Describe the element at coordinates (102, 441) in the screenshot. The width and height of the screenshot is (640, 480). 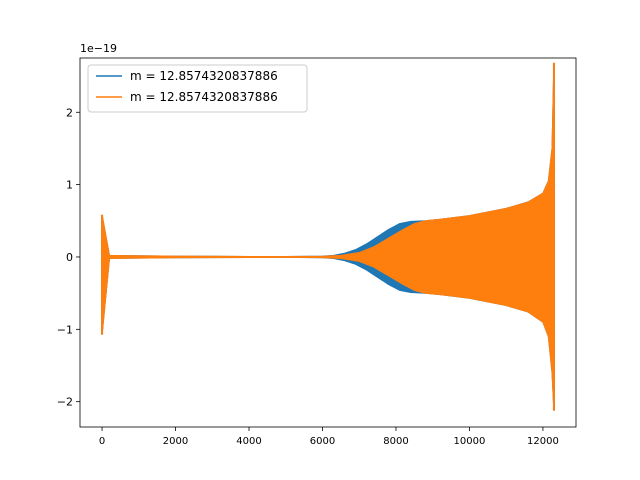
I see `x-tick-label: 0` at that location.